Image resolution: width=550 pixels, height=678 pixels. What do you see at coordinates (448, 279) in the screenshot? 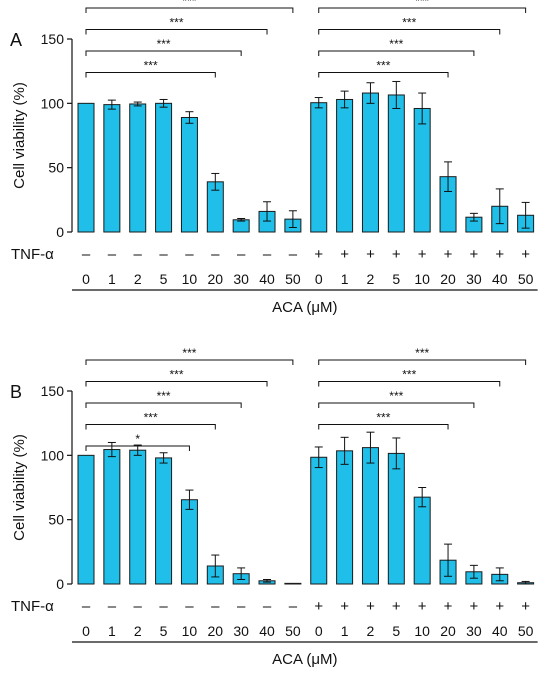
I see `category-label: 20` at bounding box center [448, 279].